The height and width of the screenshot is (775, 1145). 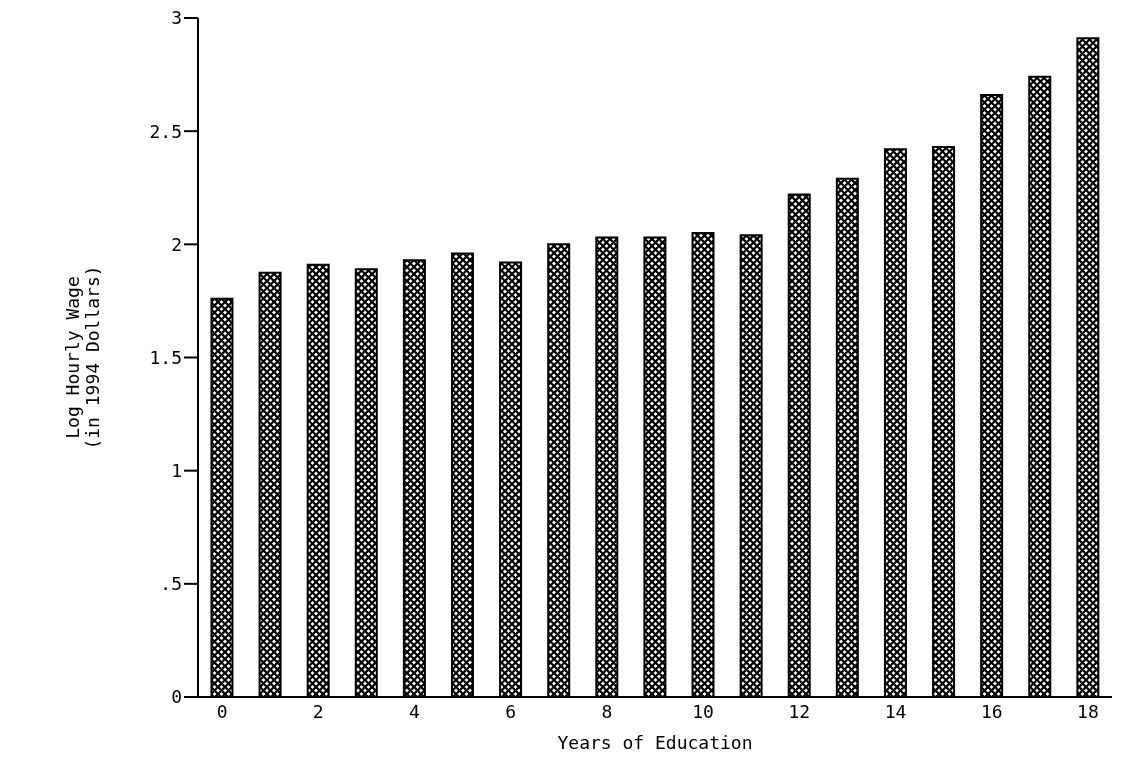 I want to click on x-tick-label: 16, so click(x=991, y=711).